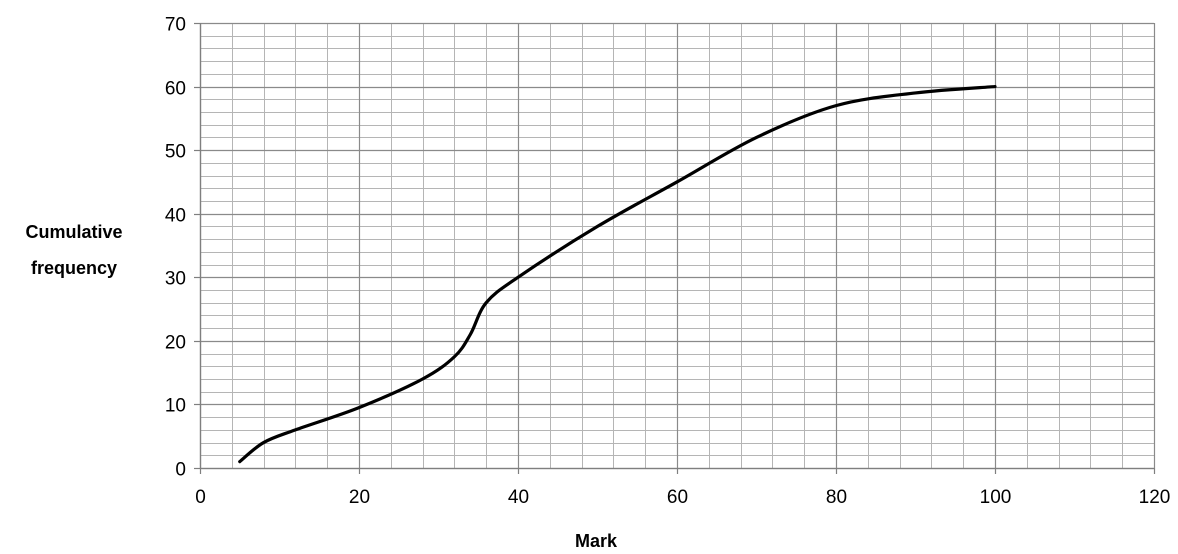 The height and width of the screenshot is (554, 1178). What do you see at coordinates (836, 497) in the screenshot?
I see `x-tick-label: 80` at bounding box center [836, 497].